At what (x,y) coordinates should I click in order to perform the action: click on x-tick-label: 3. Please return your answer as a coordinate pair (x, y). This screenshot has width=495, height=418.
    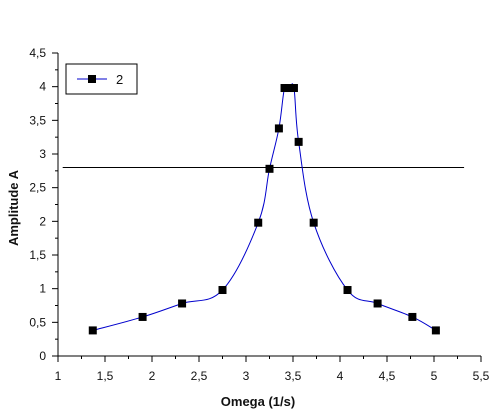
    Looking at the image, I should click on (246, 376).